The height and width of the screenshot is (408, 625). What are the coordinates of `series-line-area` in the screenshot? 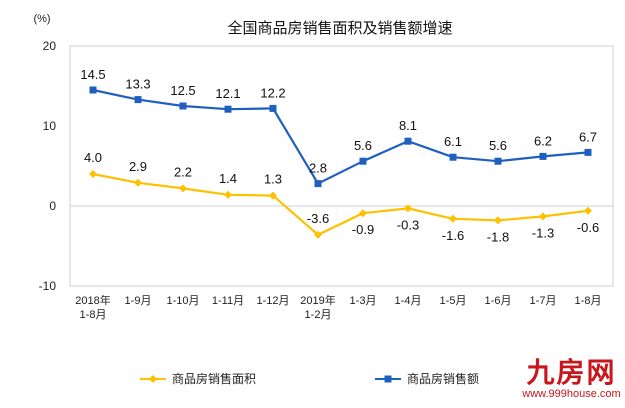 It's located at (340, 204).